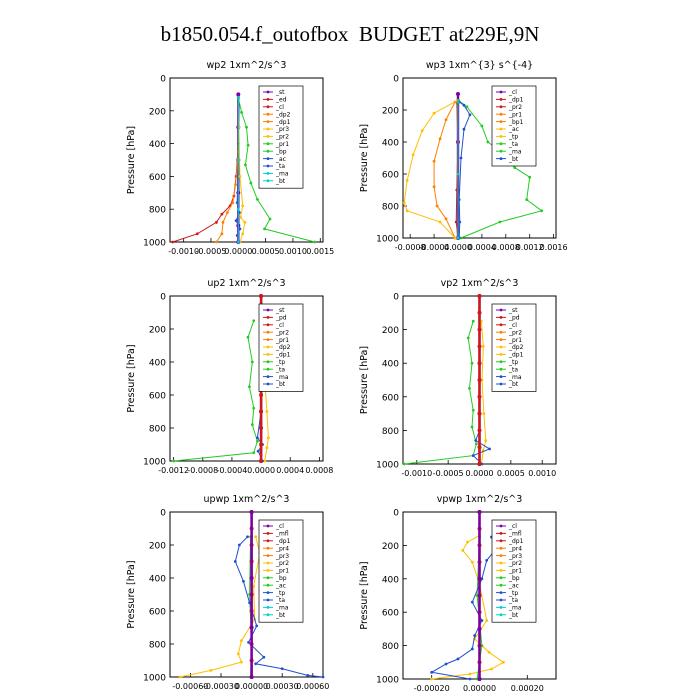 The image size is (700, 700). I want to click on x-tick-label: -0.0005, so click(211, 251).